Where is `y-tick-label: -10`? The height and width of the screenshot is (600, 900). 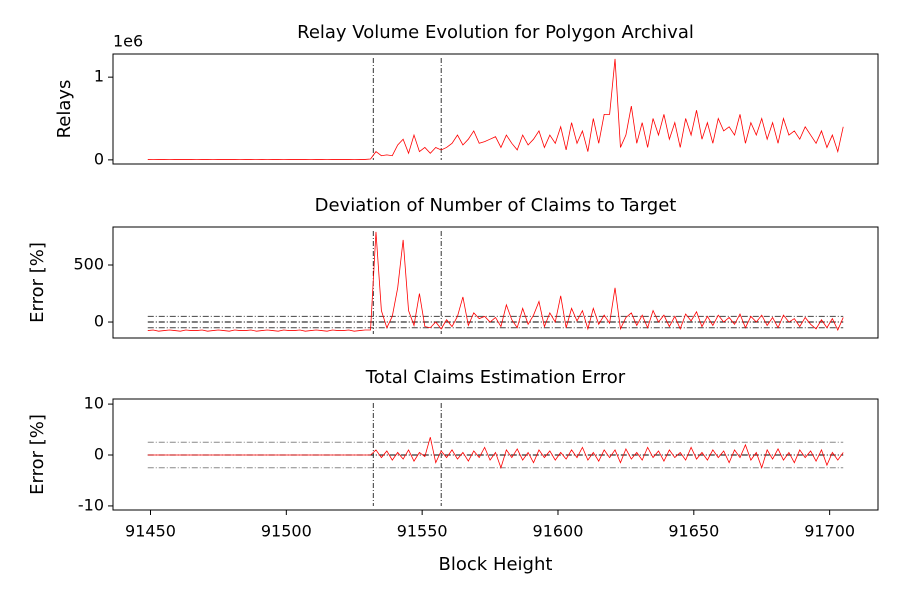
y-tick-label: -10 is located at coordinates (91, 504).